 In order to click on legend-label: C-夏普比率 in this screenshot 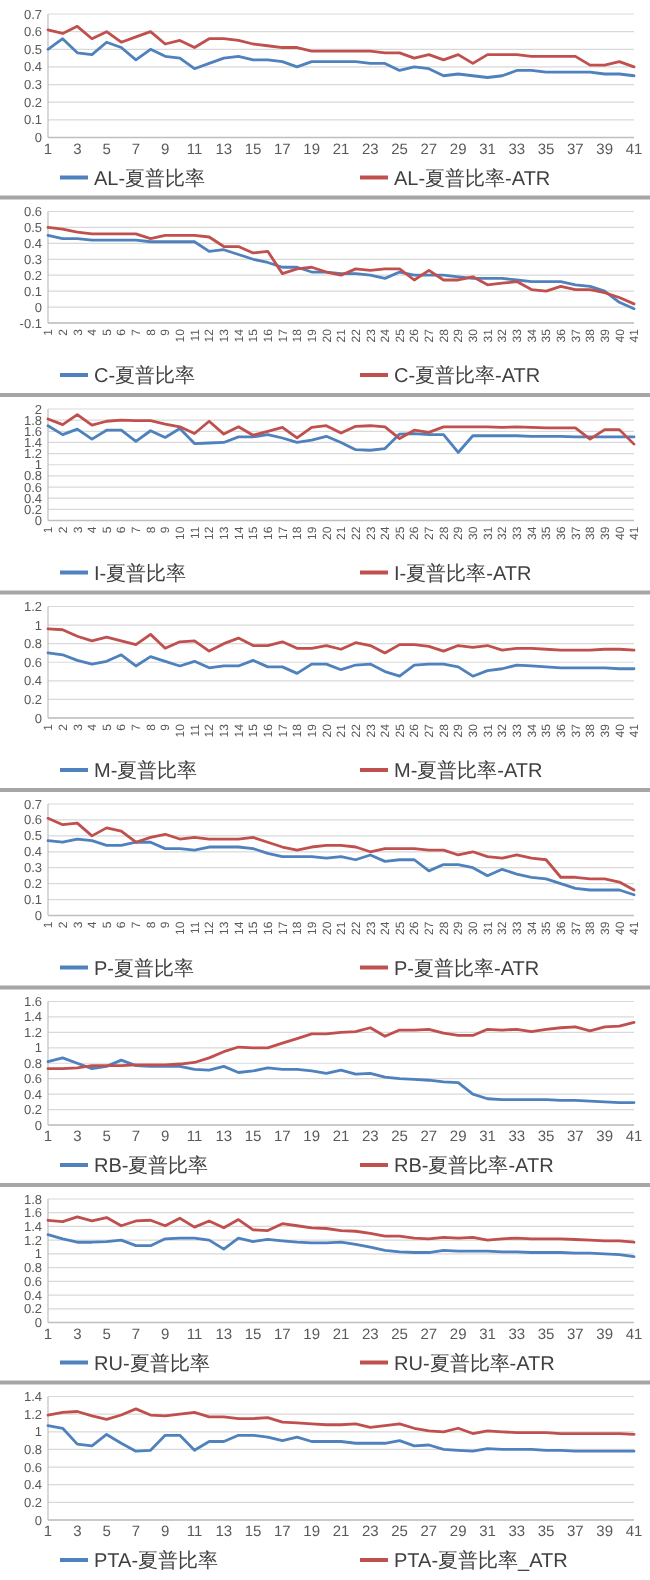, I will do `click(145, 376)`.